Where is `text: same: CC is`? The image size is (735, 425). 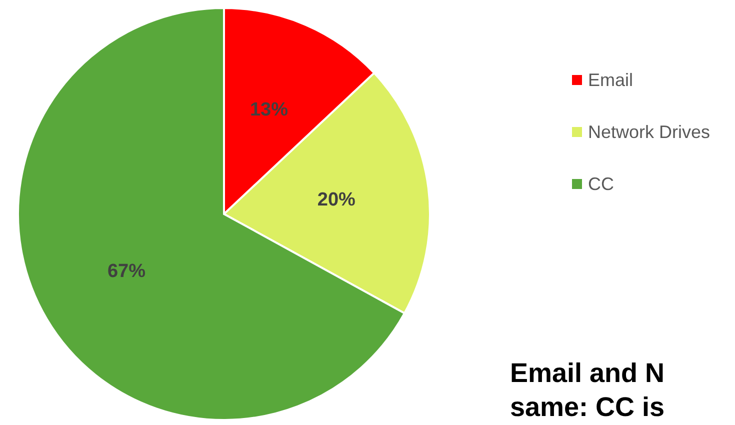 text: same: CC is is located at coordinates (587, 407).